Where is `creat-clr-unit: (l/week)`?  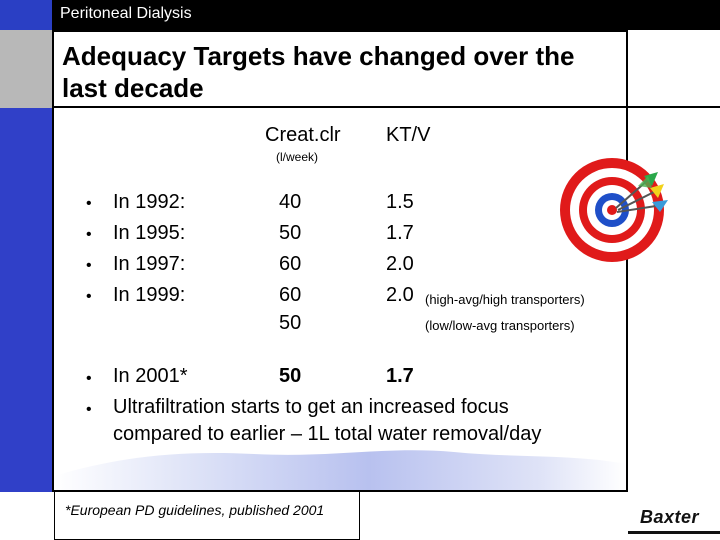 creat-clr-unit: (l/week) is located at coordinates (297, 157).